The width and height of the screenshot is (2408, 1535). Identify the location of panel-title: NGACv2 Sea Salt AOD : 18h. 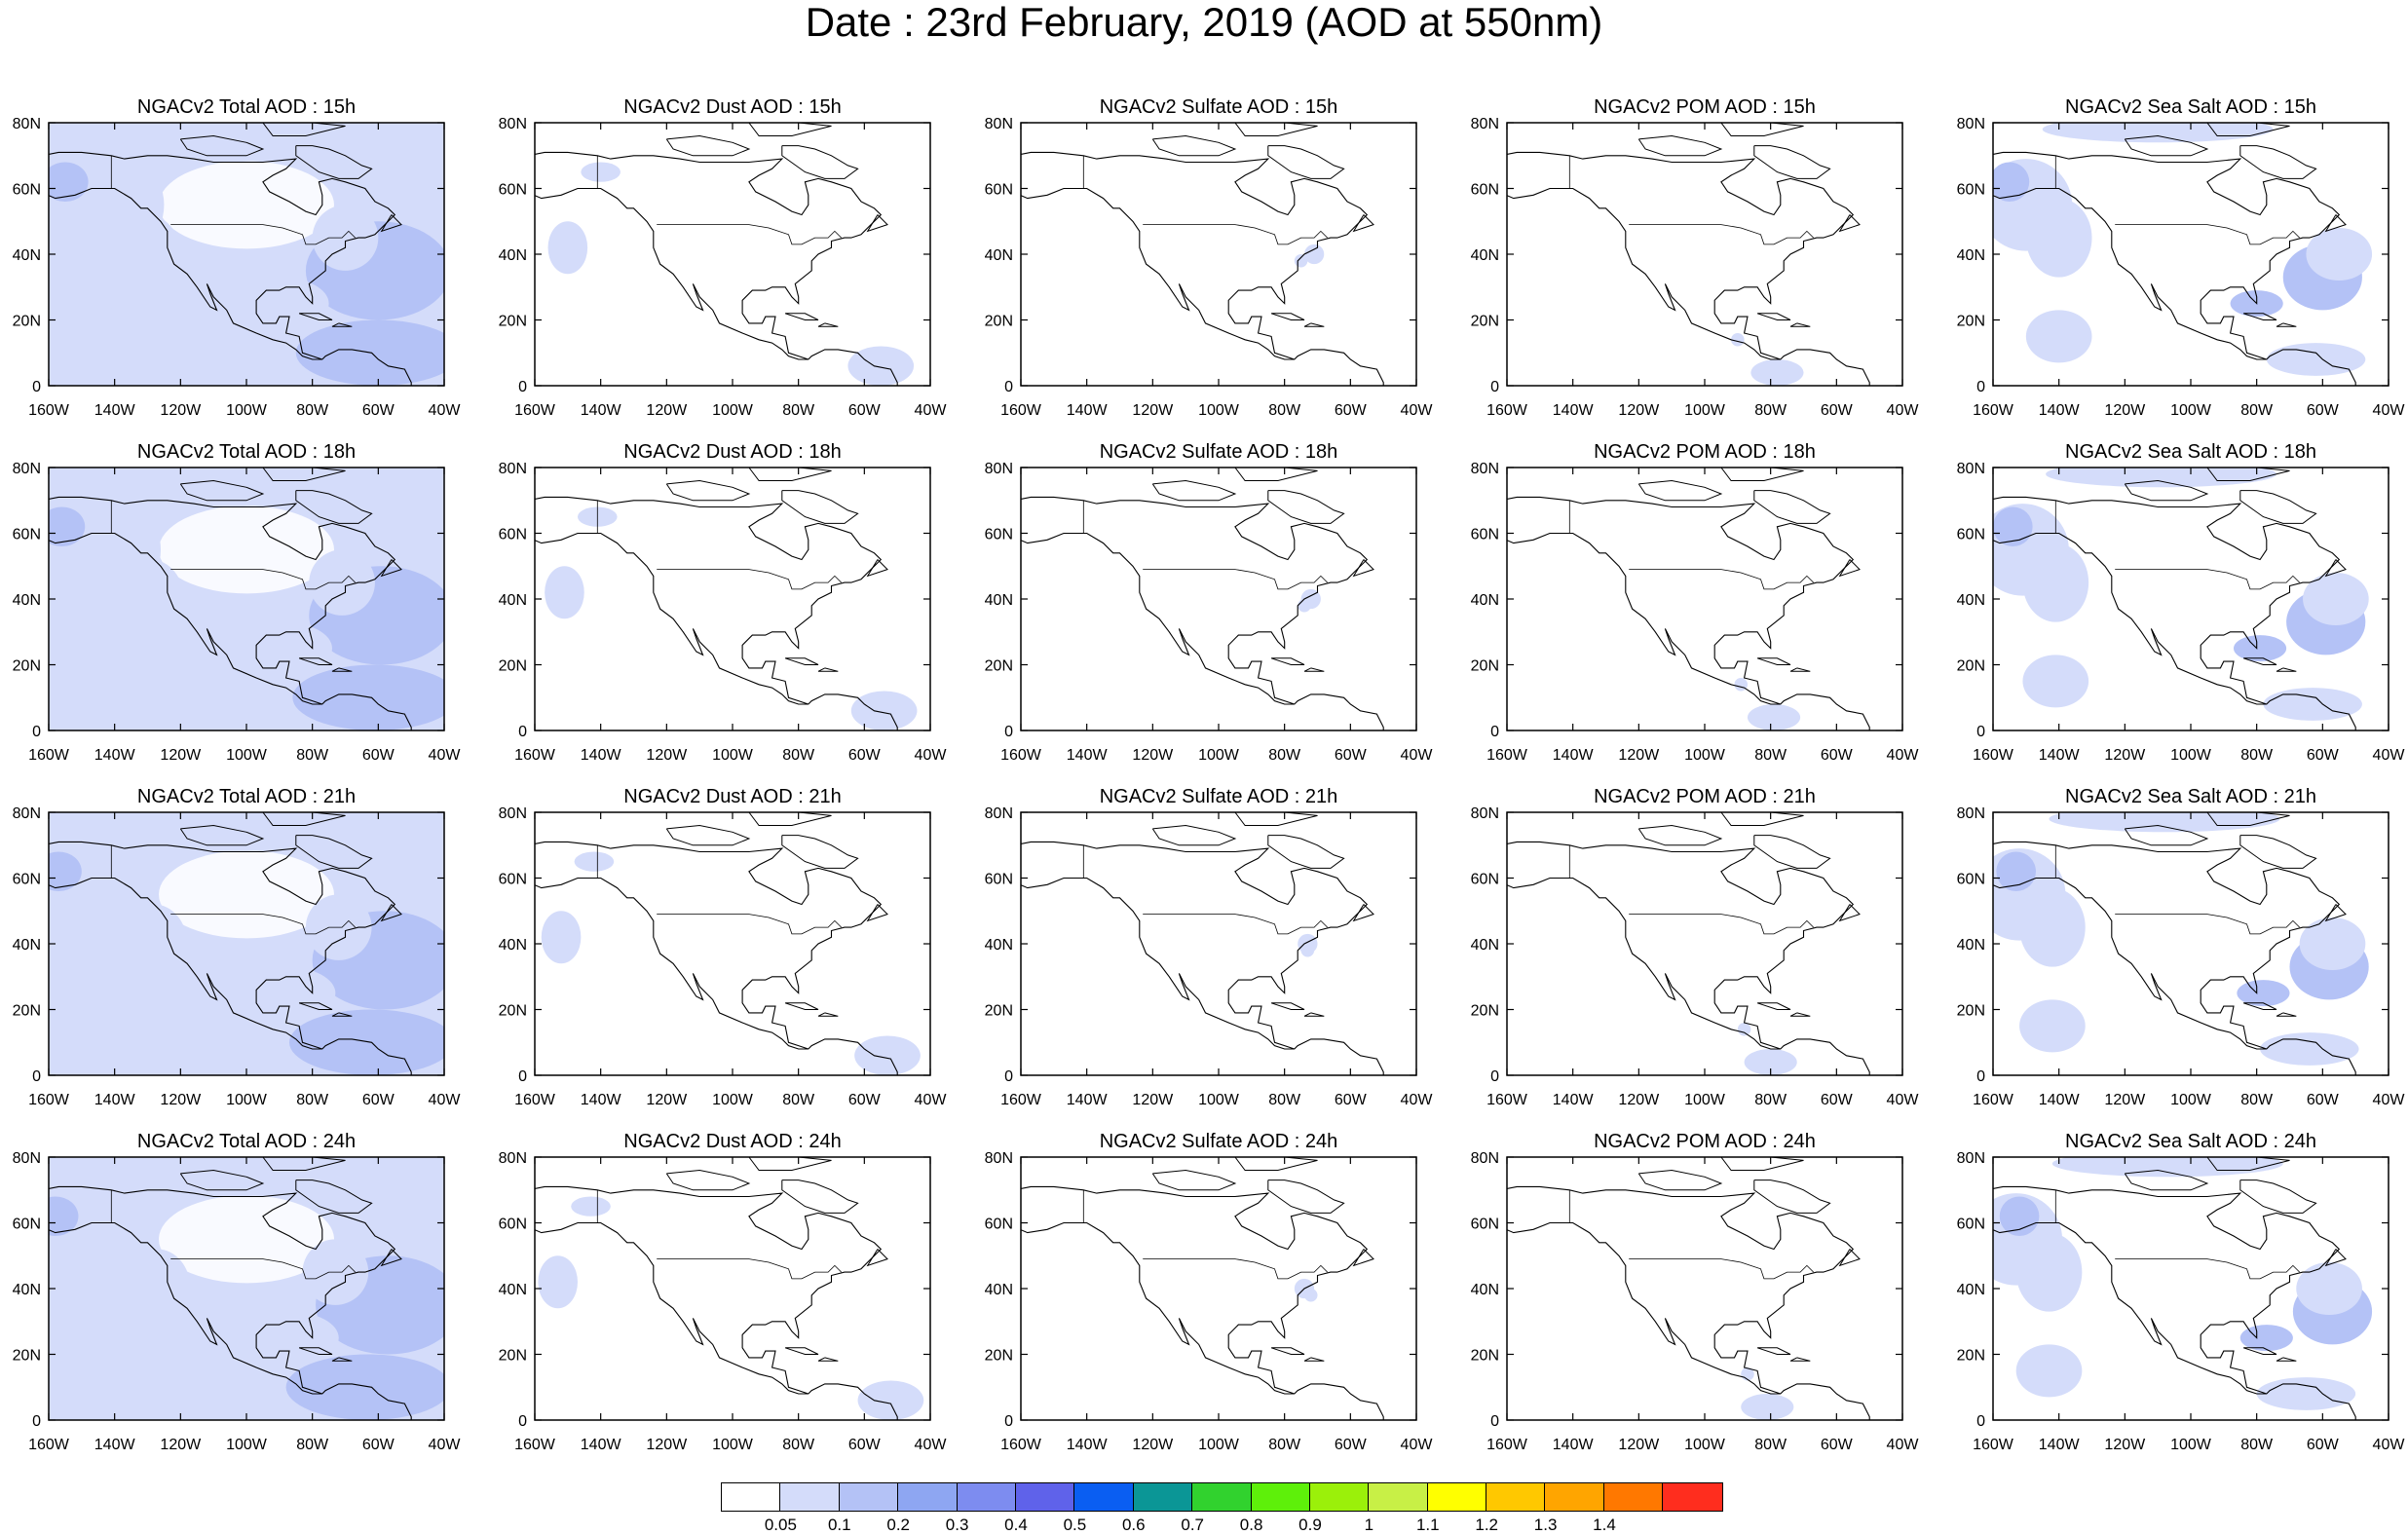
(2190, 452).